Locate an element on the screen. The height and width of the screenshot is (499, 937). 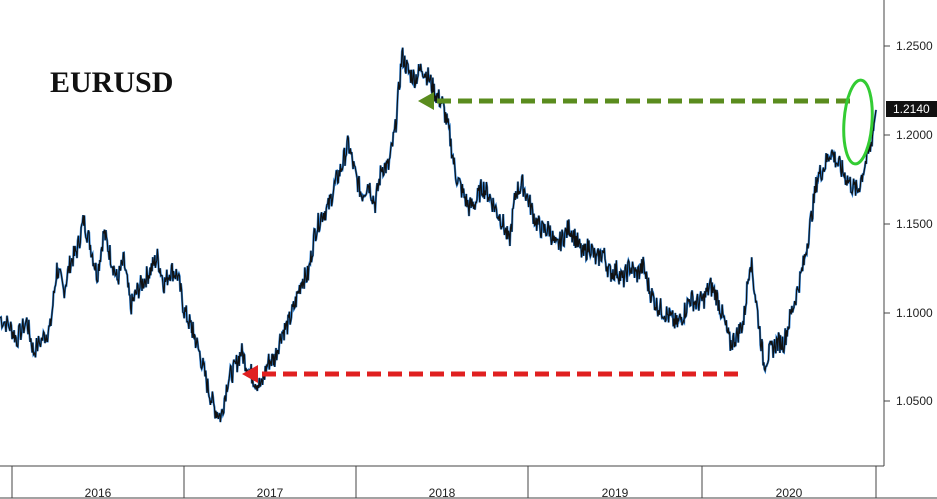
x-tick-label: 2017 is located at coordinates (270, 492).